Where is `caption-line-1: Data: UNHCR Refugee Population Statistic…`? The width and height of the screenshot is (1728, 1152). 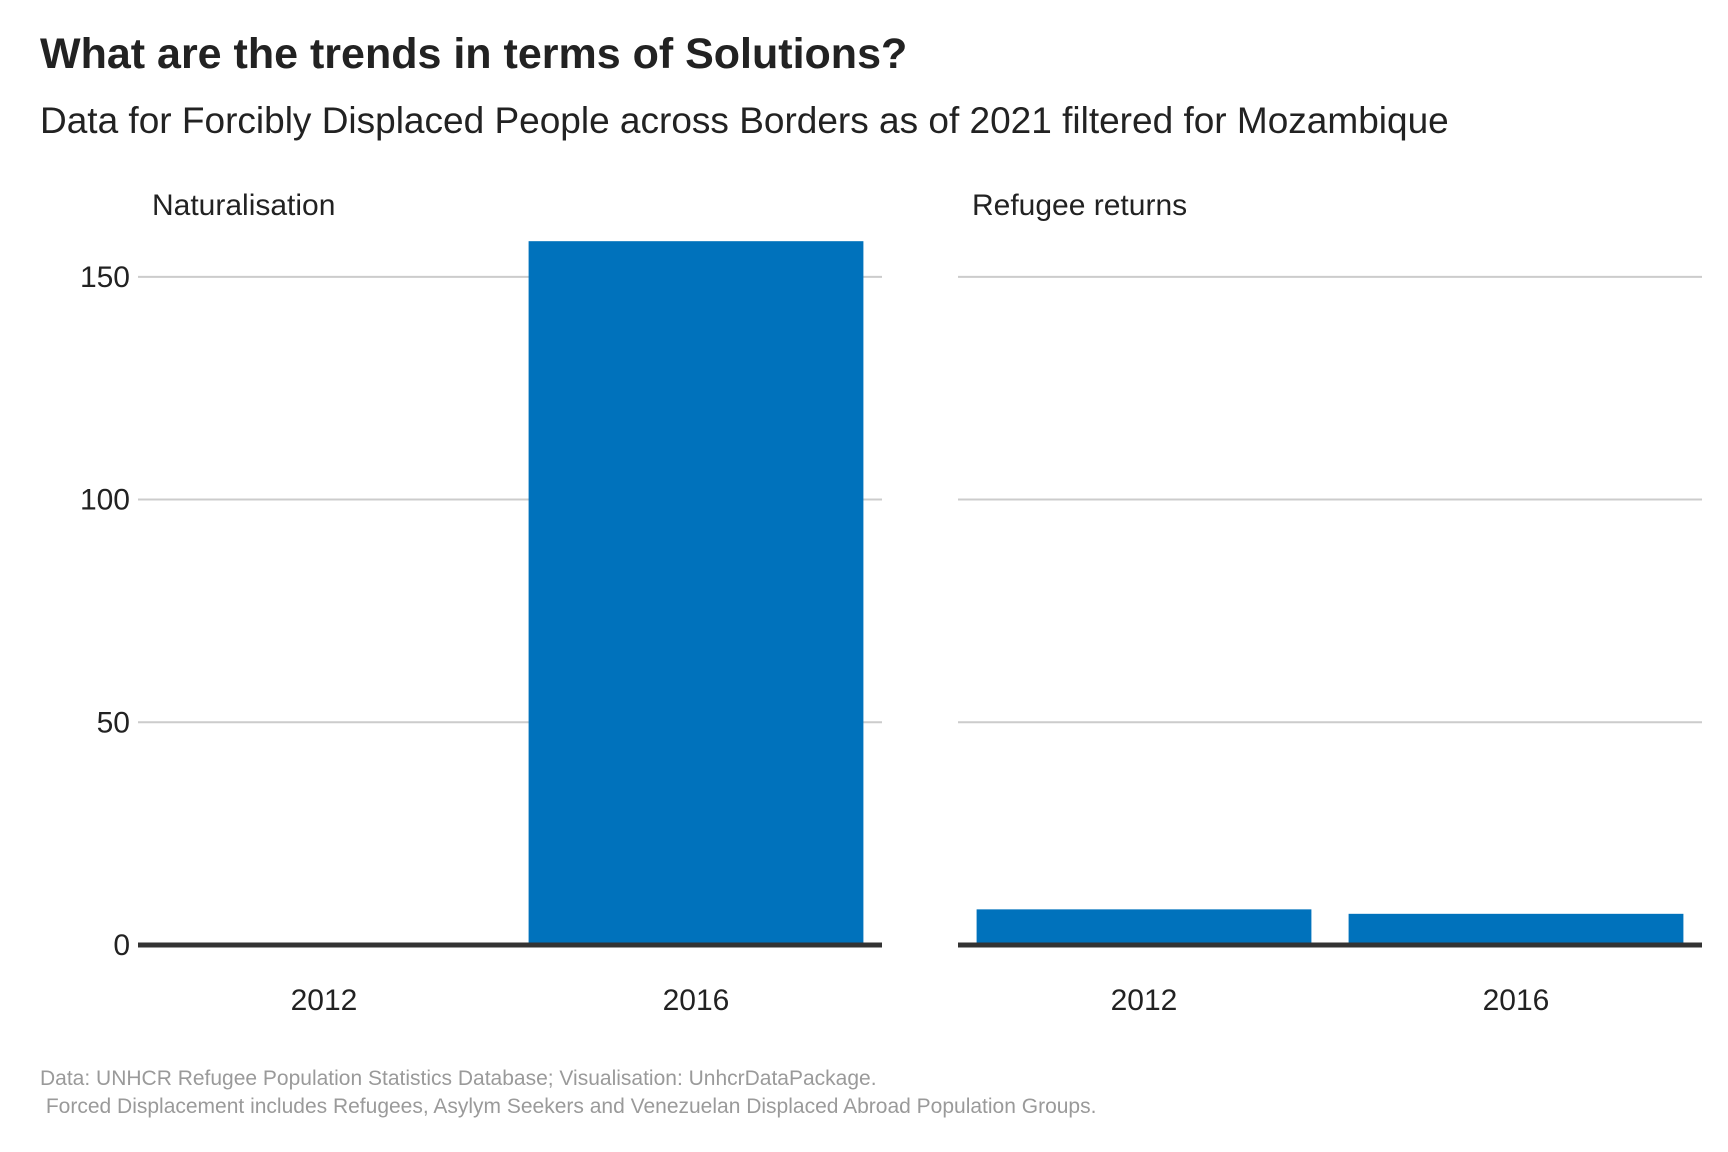 caption-line-1: Data: UNHCR Refugee Population Statistic… is located at coordinates (458, 1078).